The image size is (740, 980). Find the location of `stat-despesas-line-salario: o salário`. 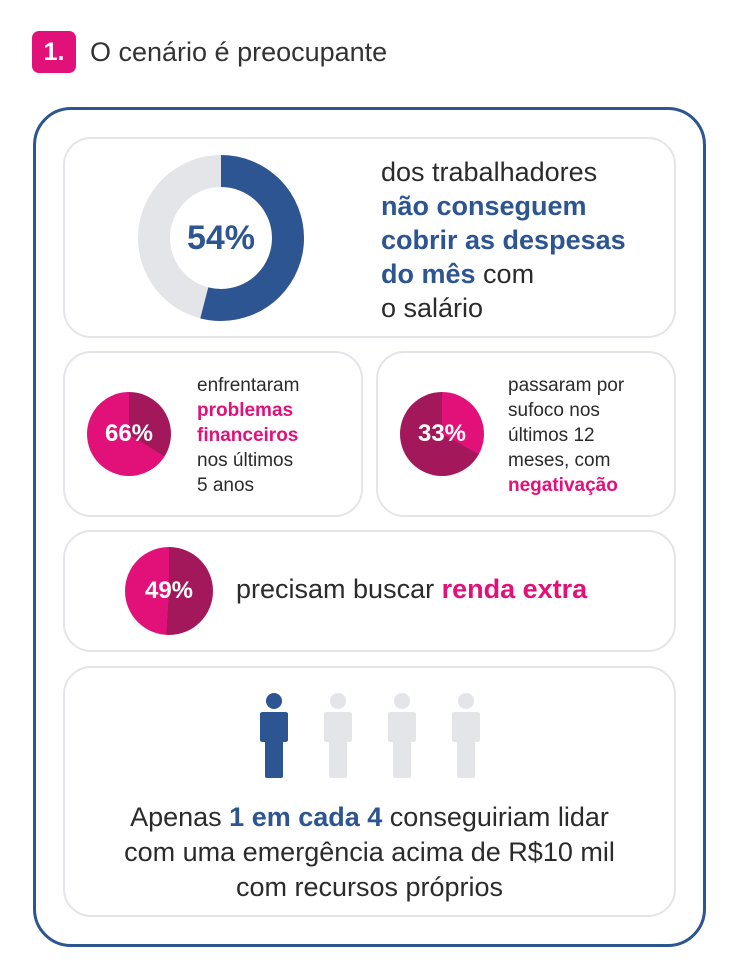

stat-despesas-line-salario: o salário is located at coordinates (432, 308).